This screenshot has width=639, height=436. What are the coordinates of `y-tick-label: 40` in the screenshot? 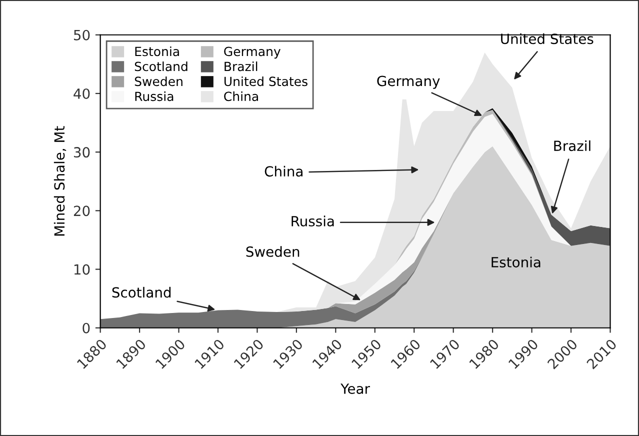 It's located at (82, 93).